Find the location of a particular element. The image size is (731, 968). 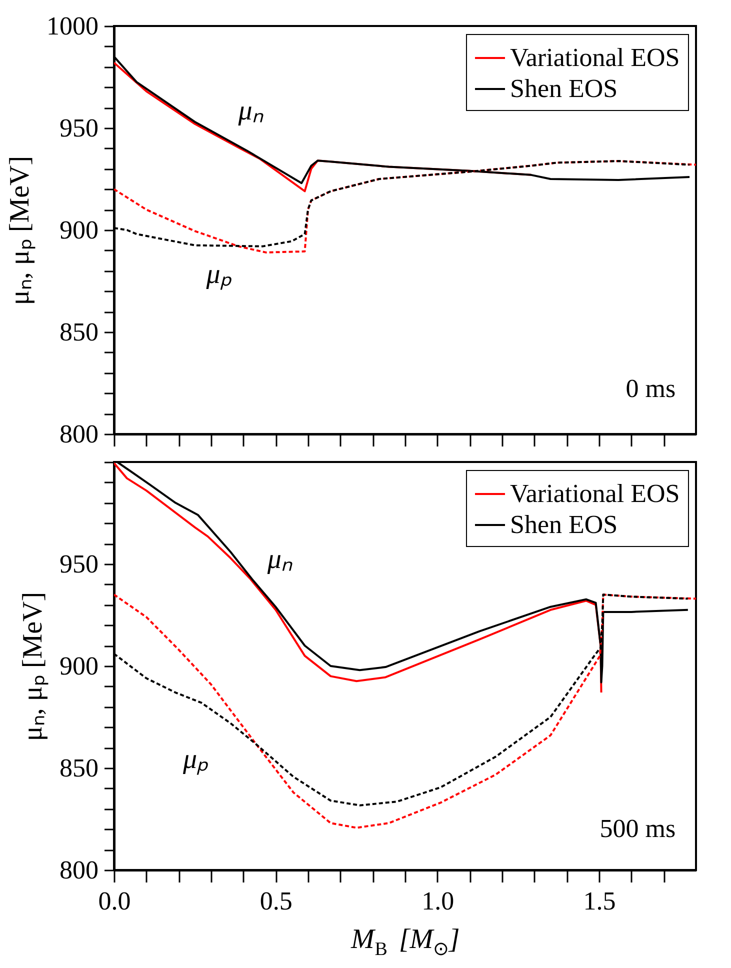

annotation: 0 ms is located at coordinates (651, 389).